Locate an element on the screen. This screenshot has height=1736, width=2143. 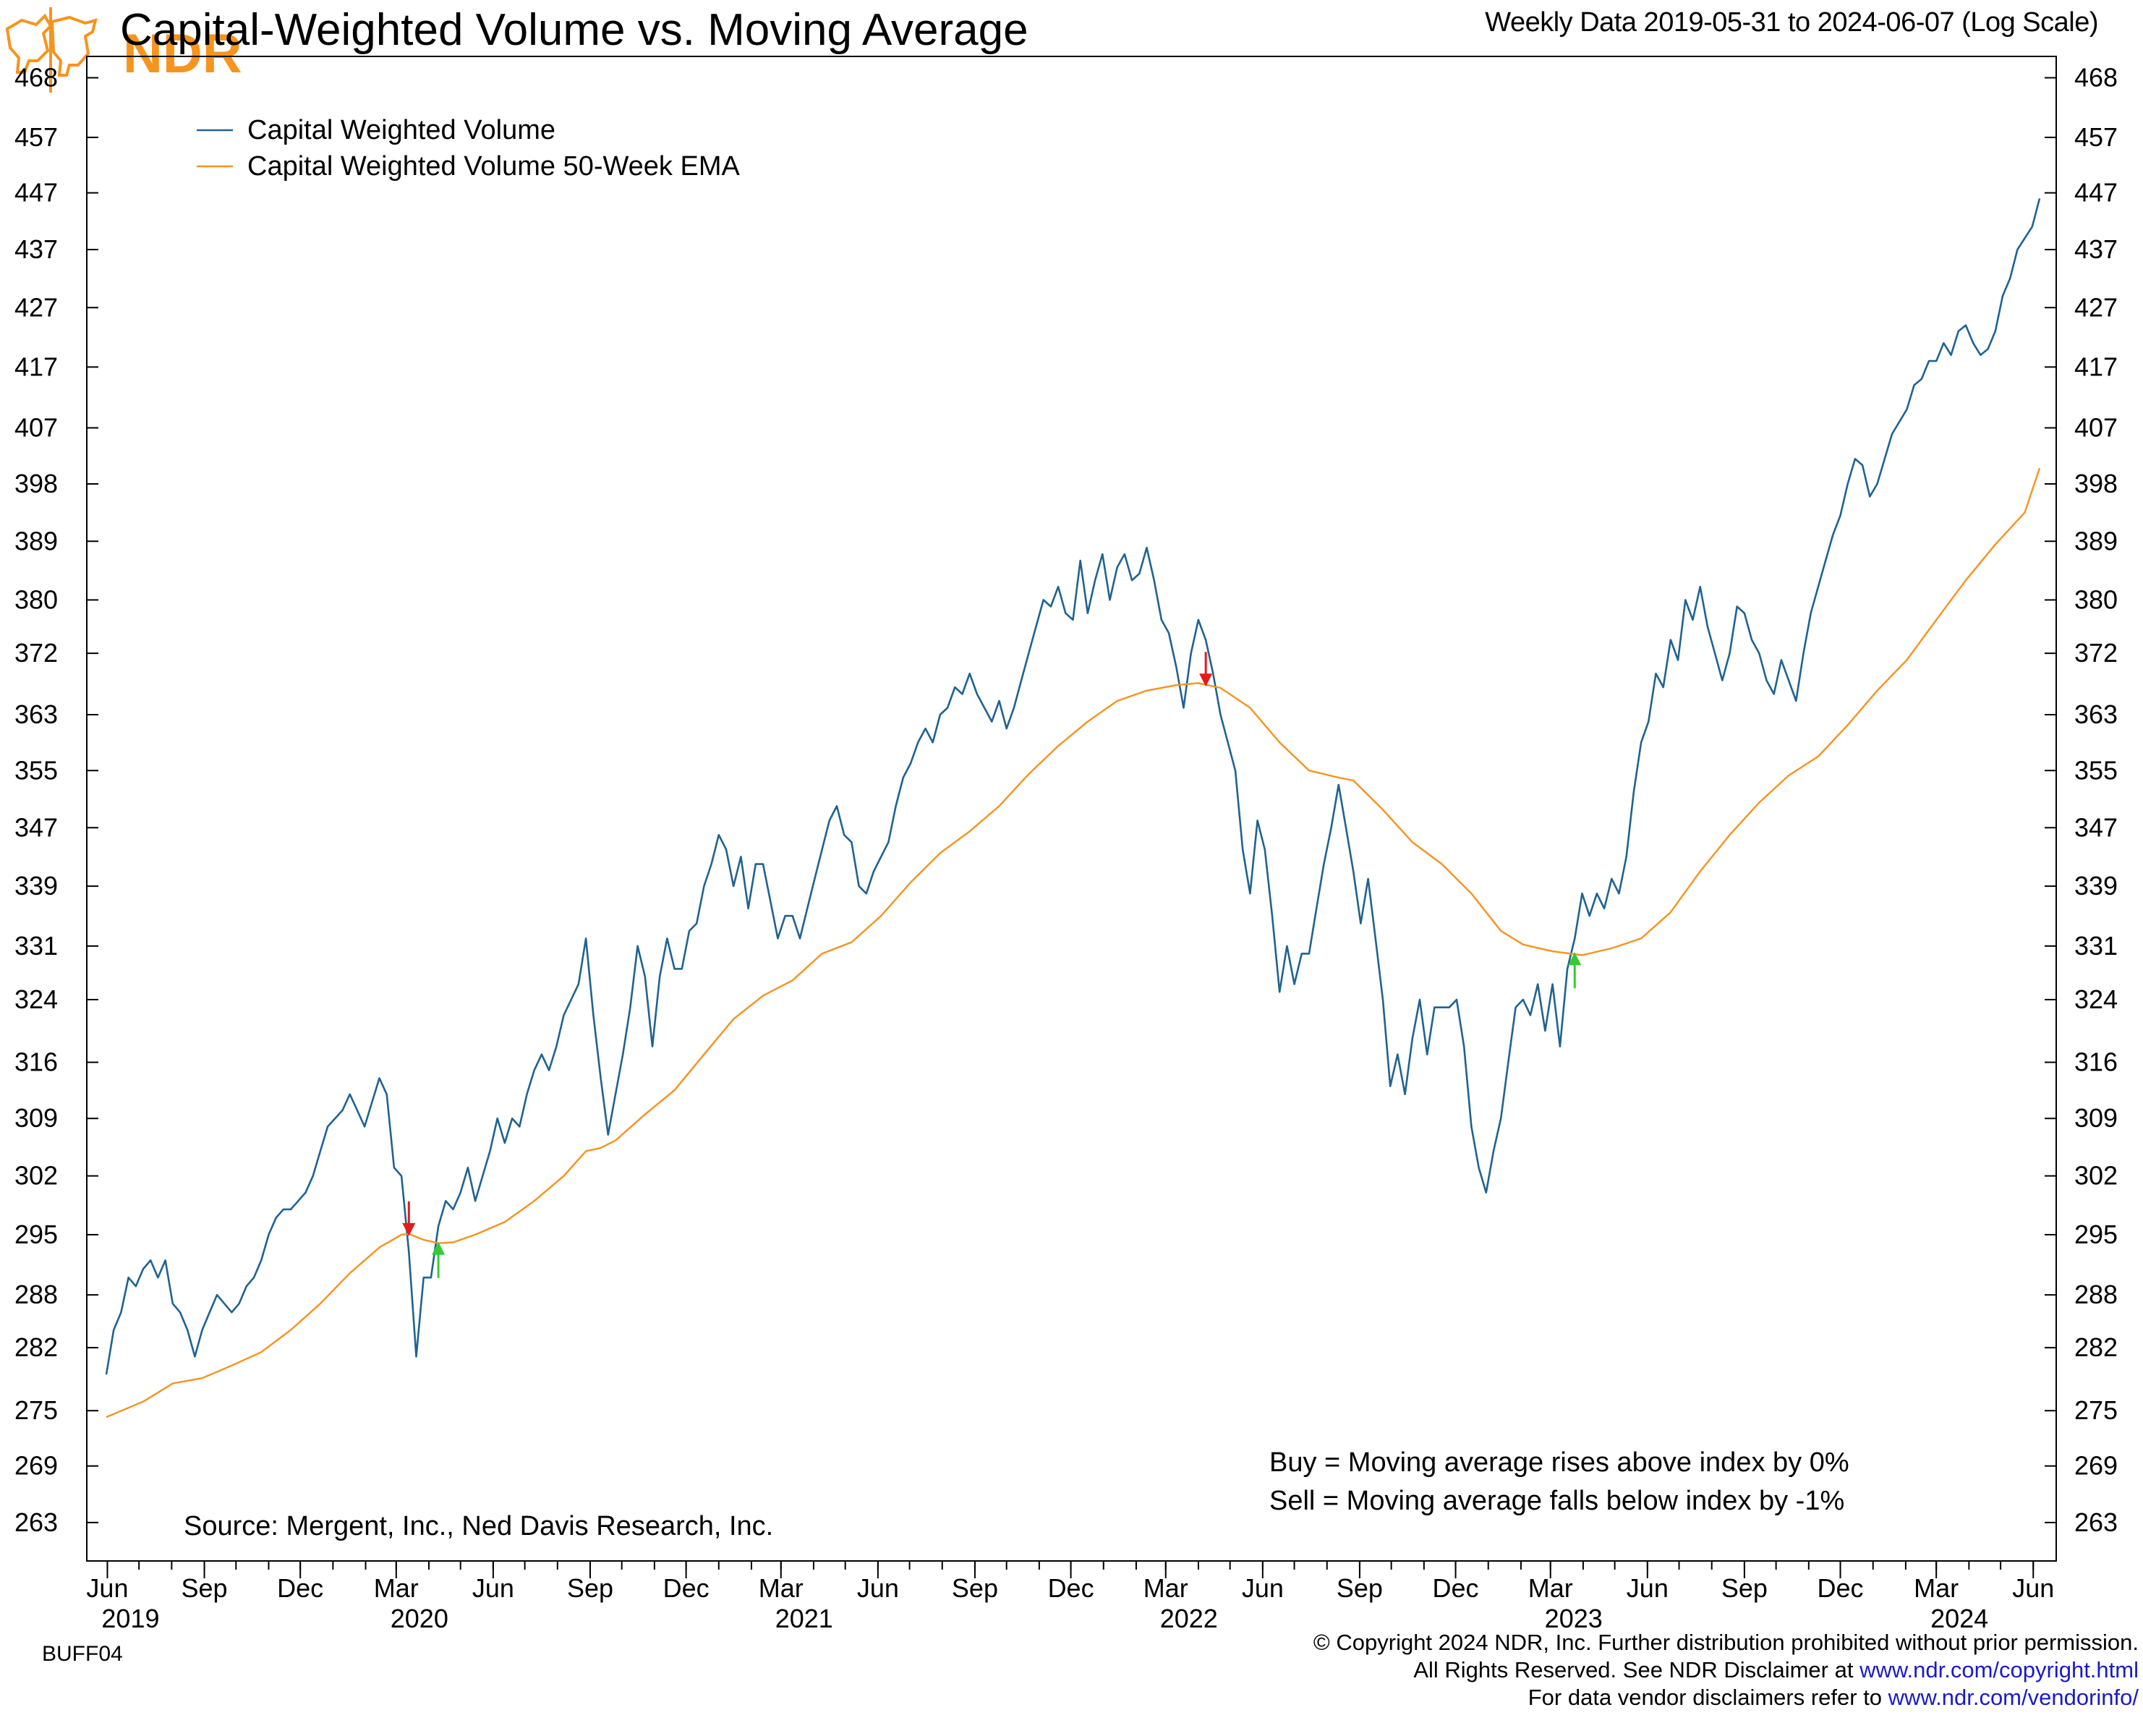
y-tick-label-left: 347 is located at coordinates (36, 827).